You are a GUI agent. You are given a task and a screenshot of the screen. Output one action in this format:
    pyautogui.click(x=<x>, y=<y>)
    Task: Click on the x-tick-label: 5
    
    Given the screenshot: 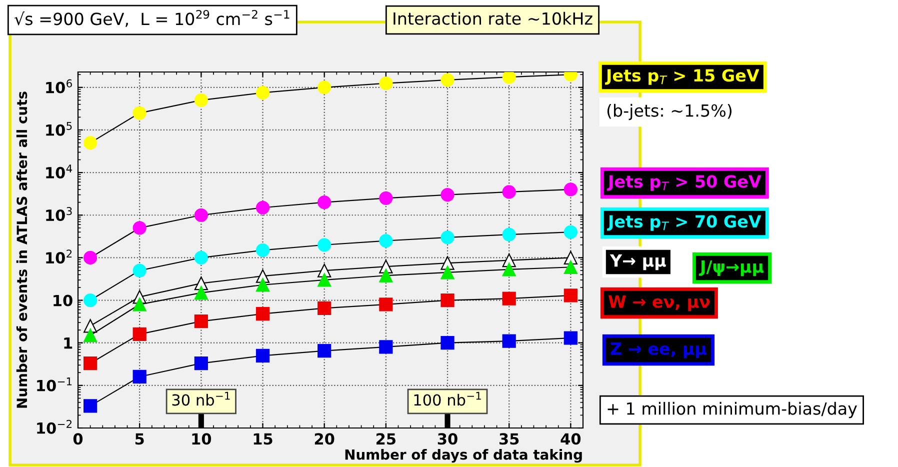 What is the action you would take?
    pyautogui.click(x=139, y=439)
    